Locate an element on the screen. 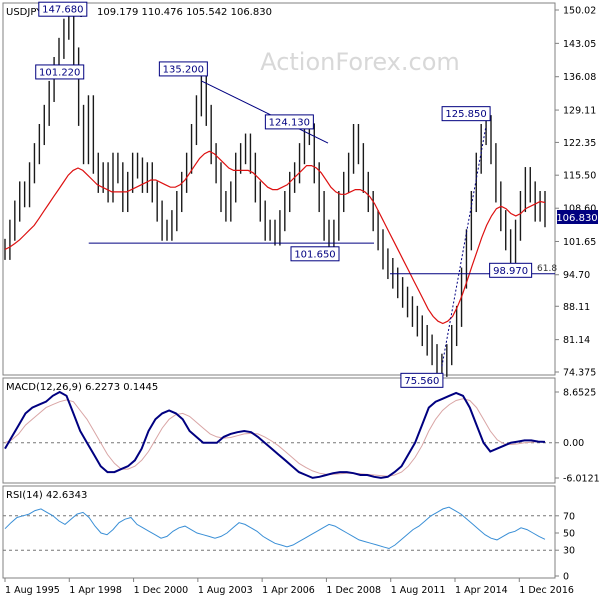 This screenshot has height=600, width=600. x-tick-label: 1 Apr 2006 is located at coordinates (288, 590).